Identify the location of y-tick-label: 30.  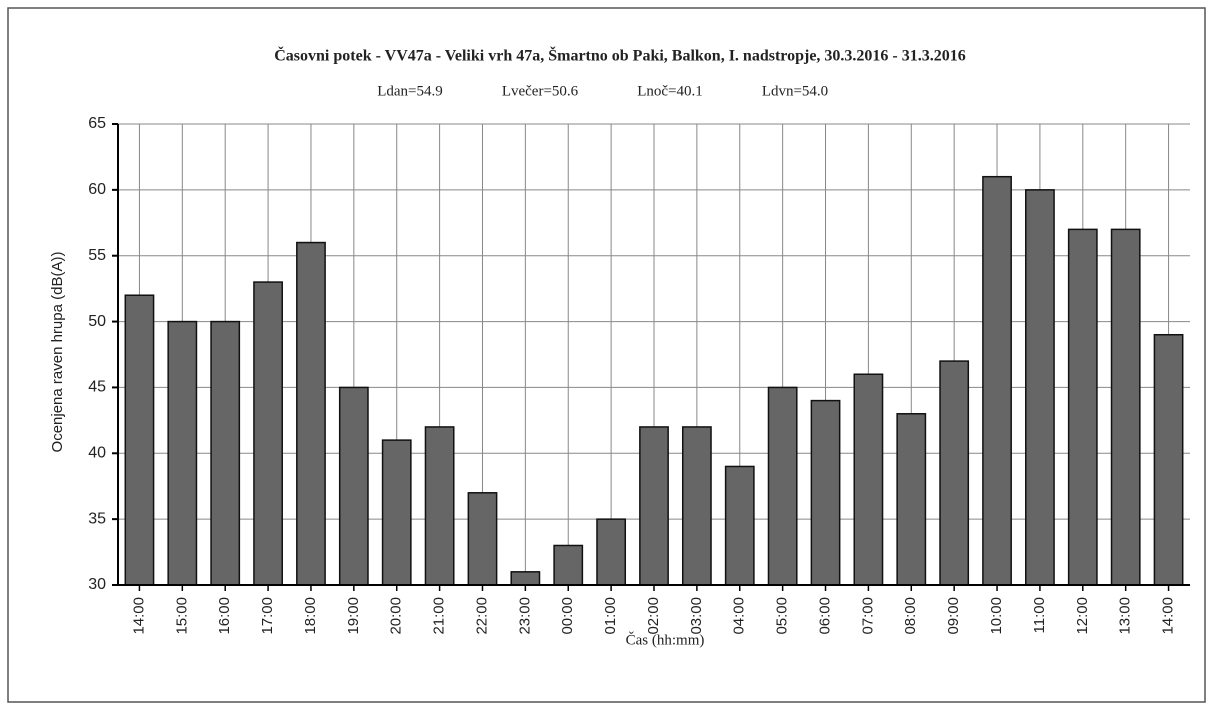
(97, 584).